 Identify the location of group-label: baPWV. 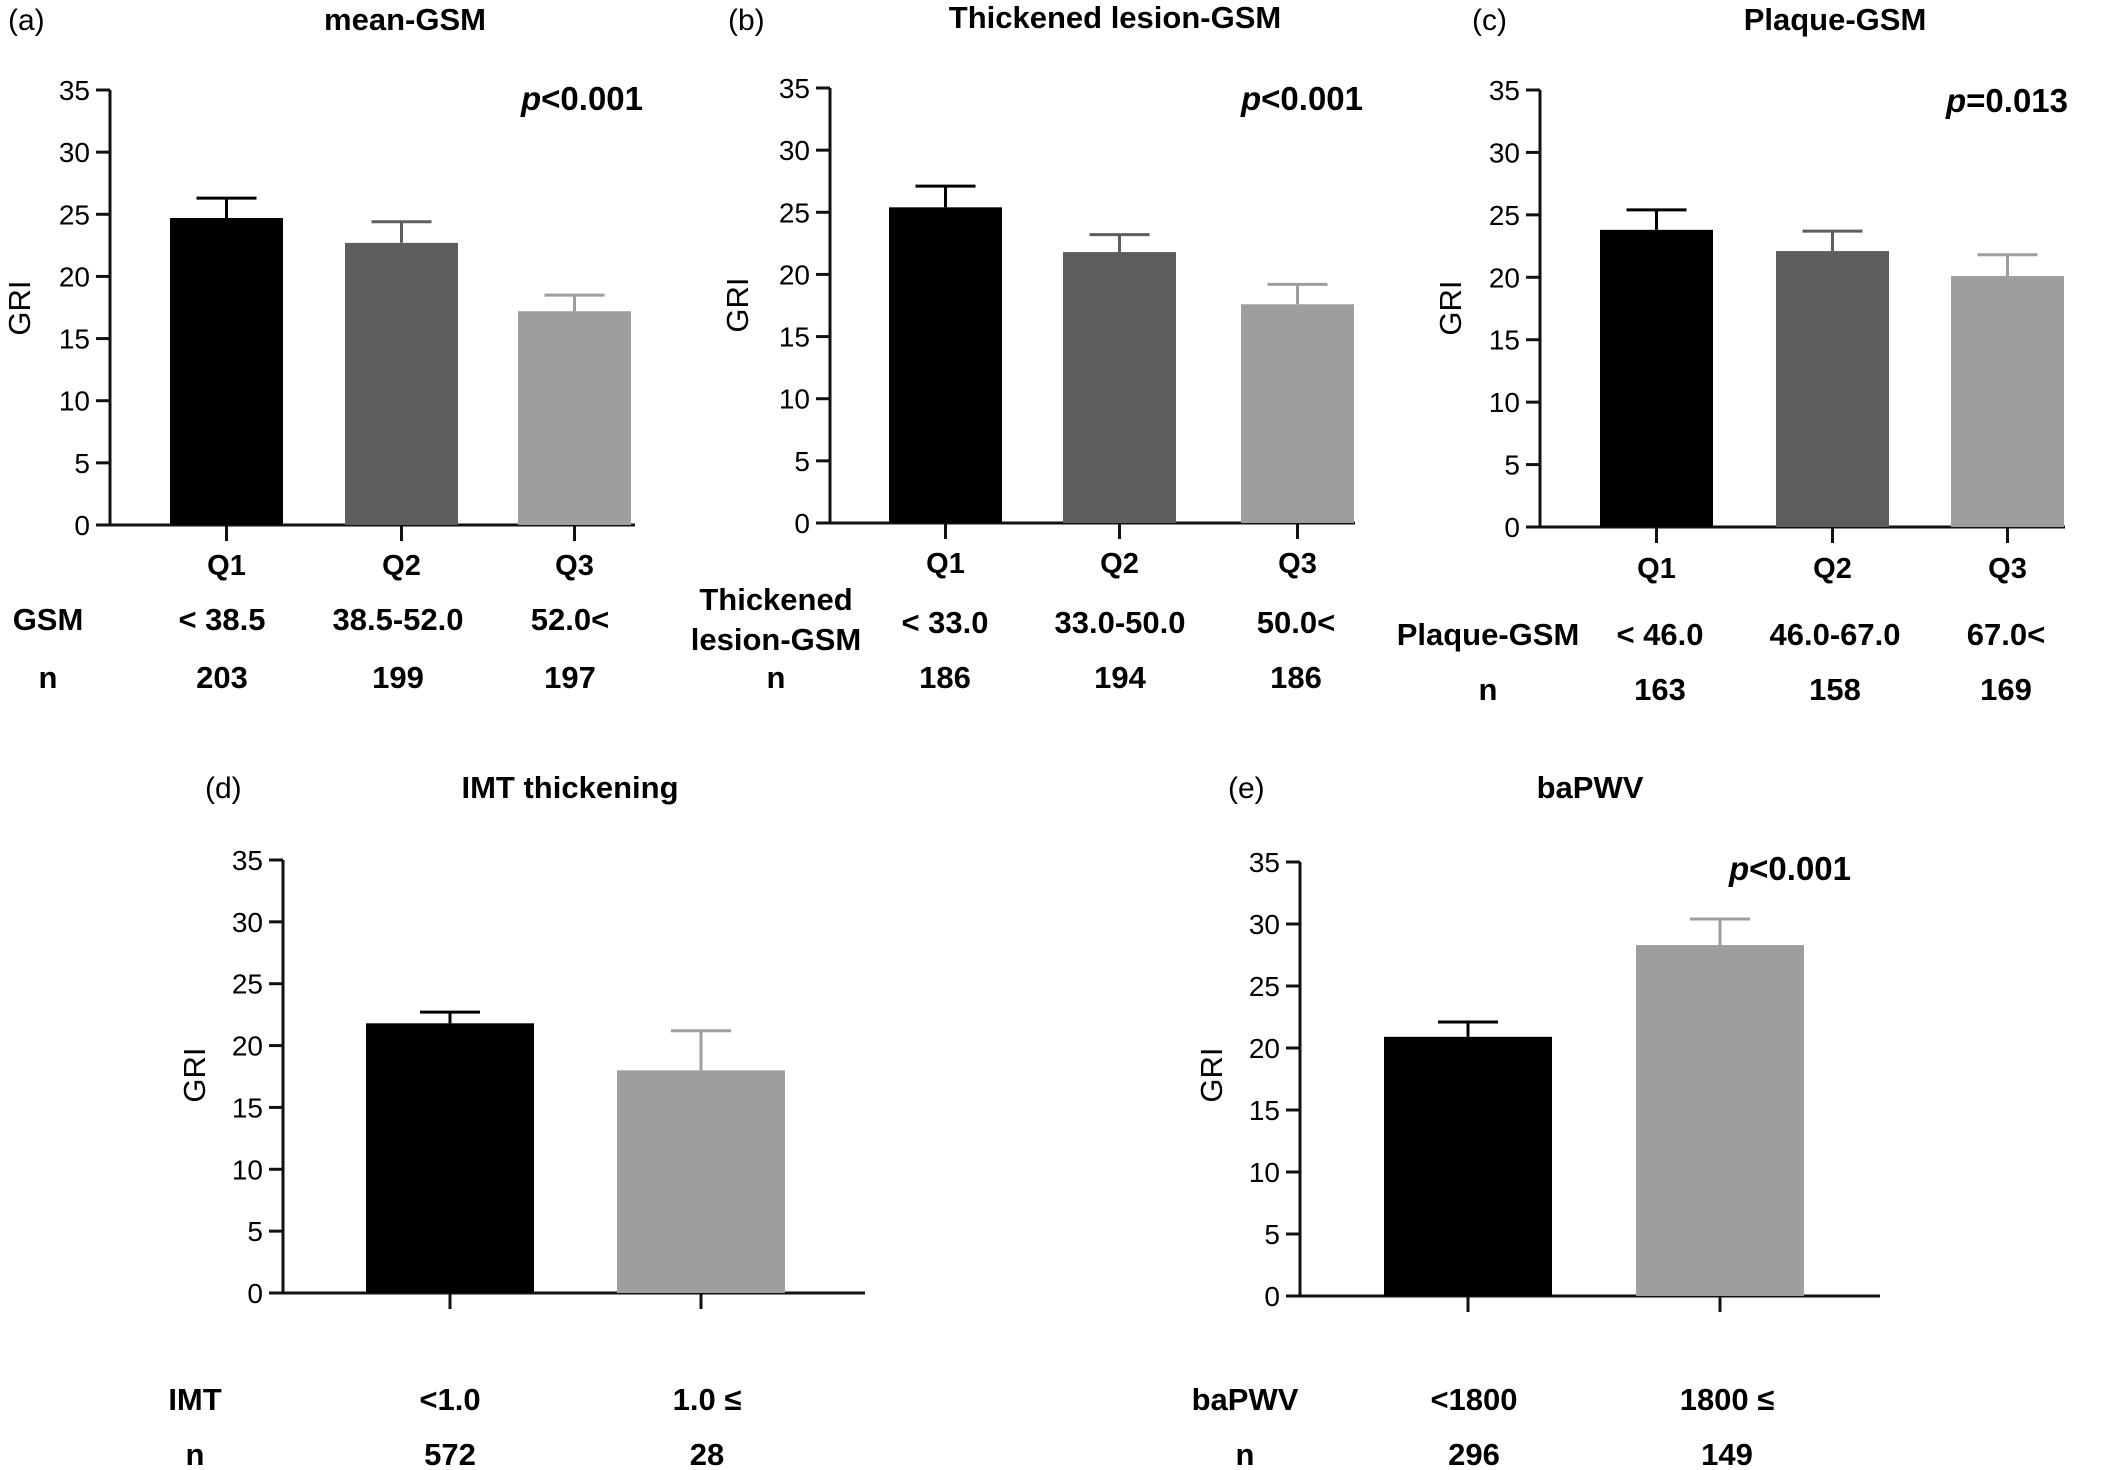
(1245, 1399).